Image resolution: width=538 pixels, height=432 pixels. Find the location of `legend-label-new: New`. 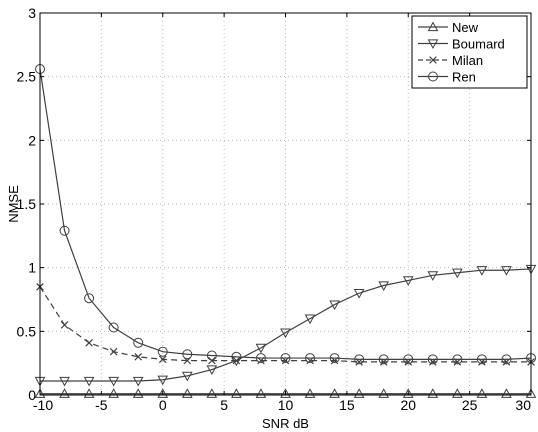

legend-label-new: New is located at coordinates (465, 27).